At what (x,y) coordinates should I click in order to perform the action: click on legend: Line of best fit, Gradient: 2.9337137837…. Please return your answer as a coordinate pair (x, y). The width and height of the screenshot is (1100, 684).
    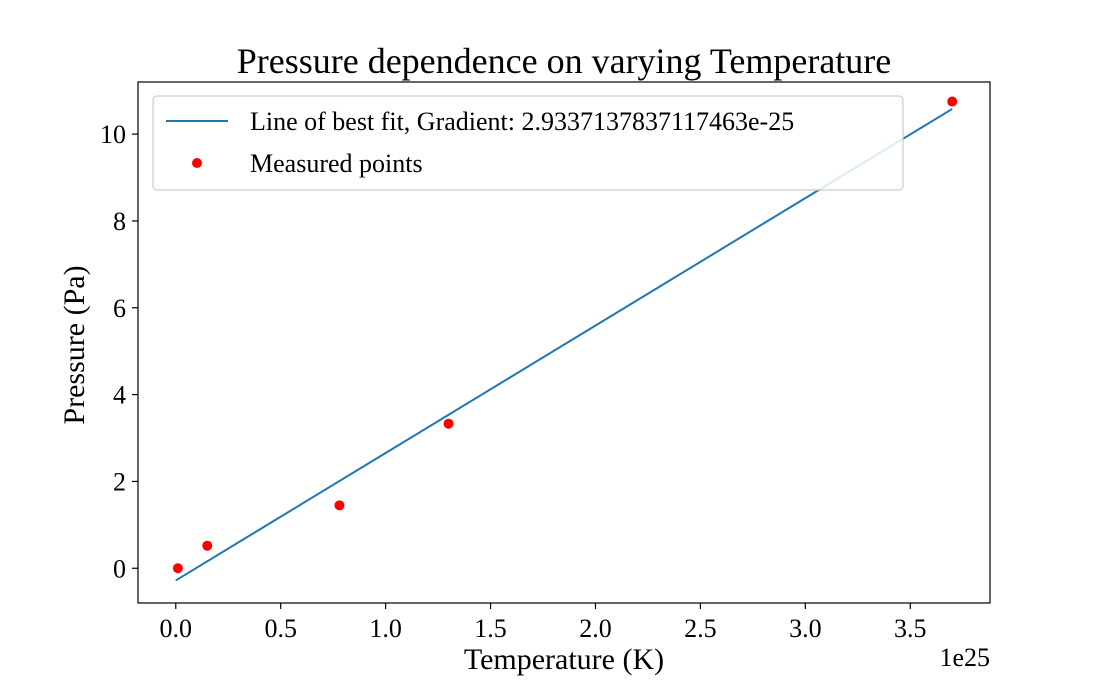
    Looking at the image, I should click on (528, 143).